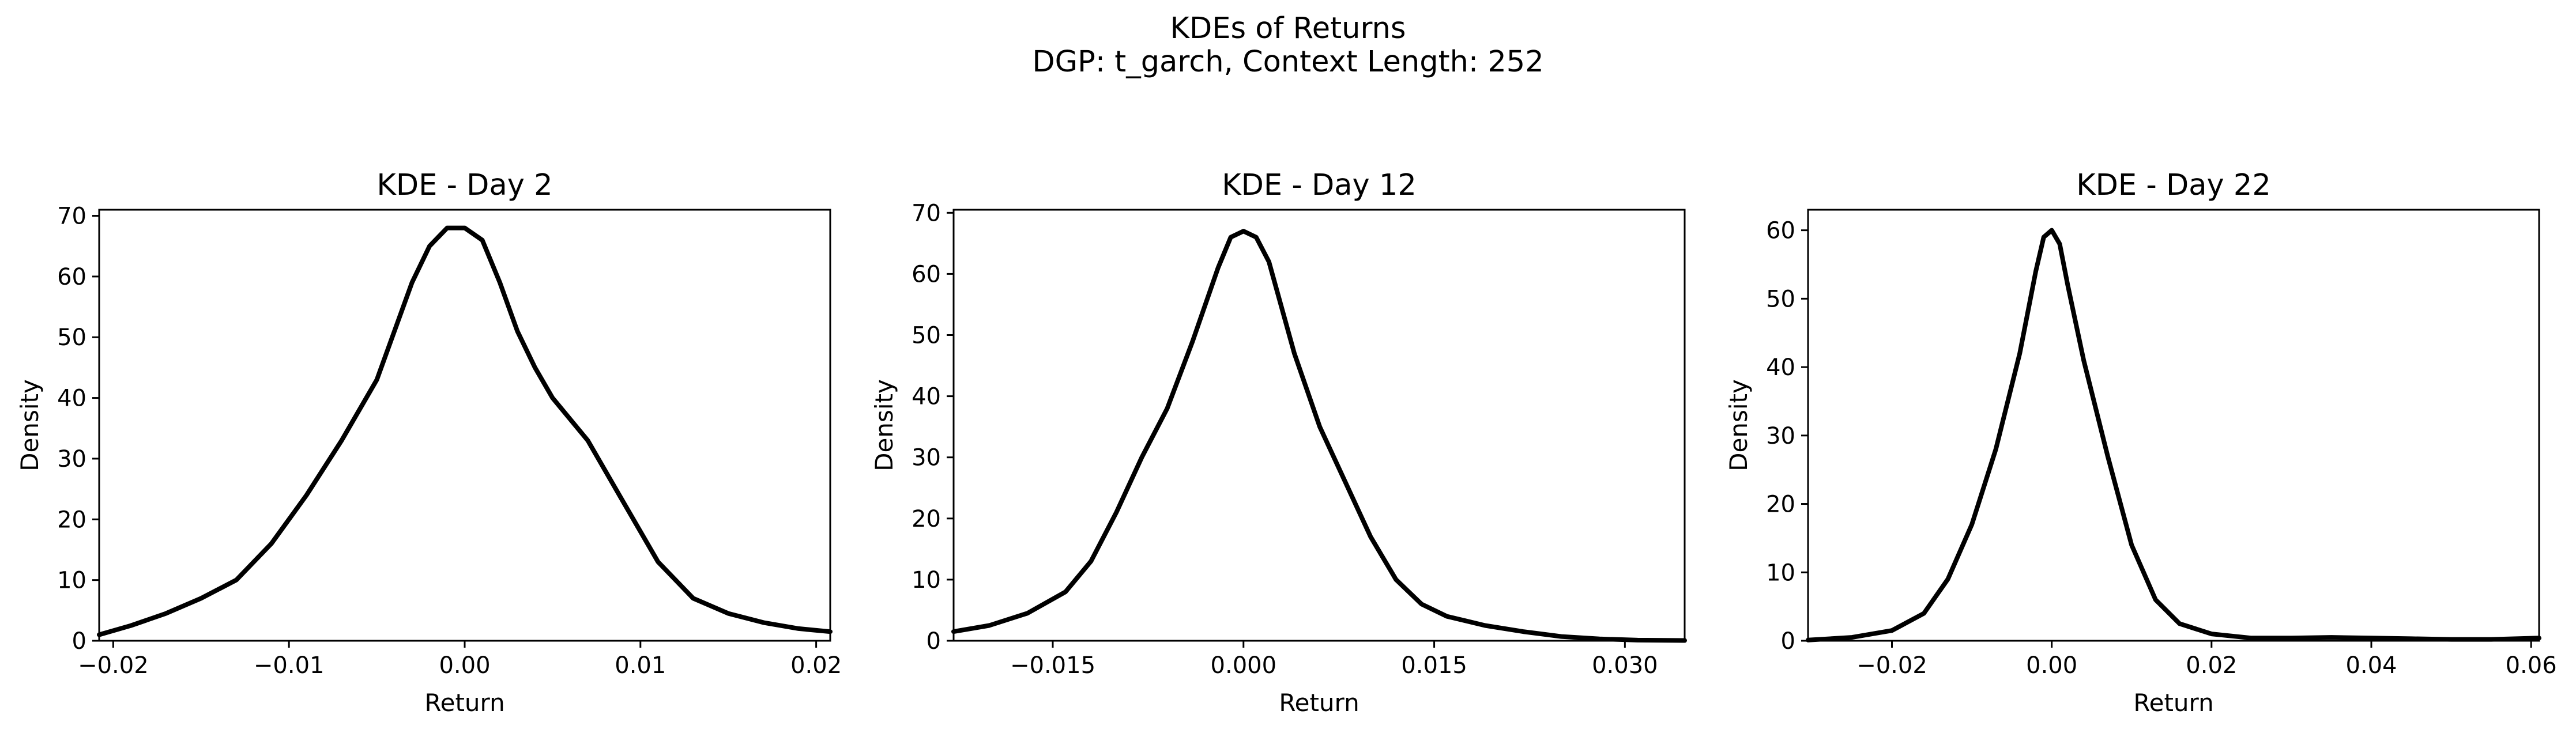 This screenshot has width=2576, height=737. What do you see at coordinates (1287, 62) in the screenshot?
I see `figure-title-line2: DGP: t_garch, Context Length: 252` at bounding box center [1287, 62].